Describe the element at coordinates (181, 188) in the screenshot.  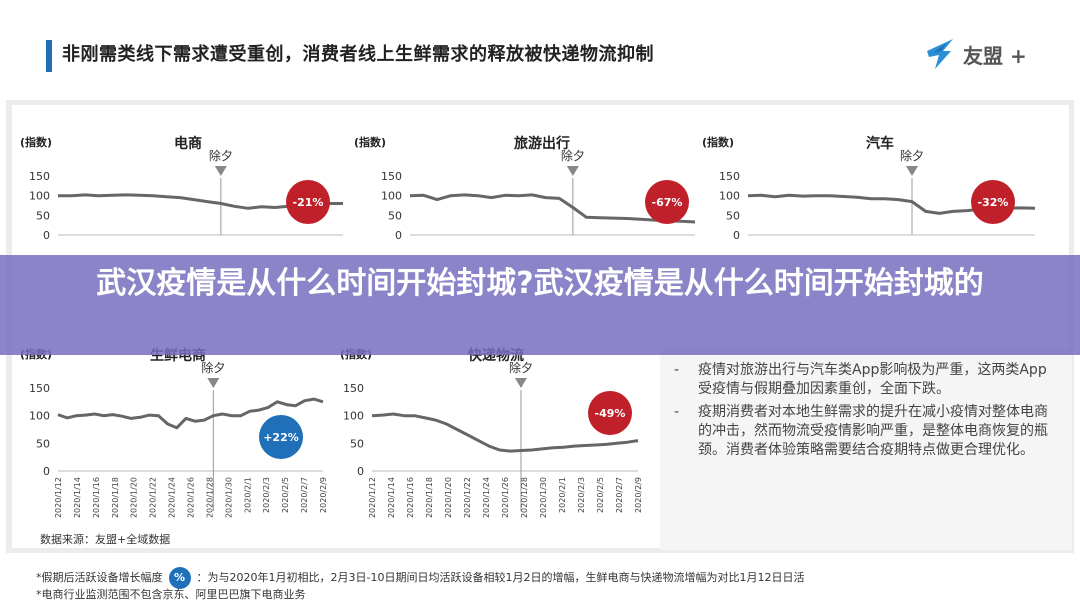
I see `chart-ecommerce: 电商 (指数) 0 50 100 150 除夕 -21%` at that location.